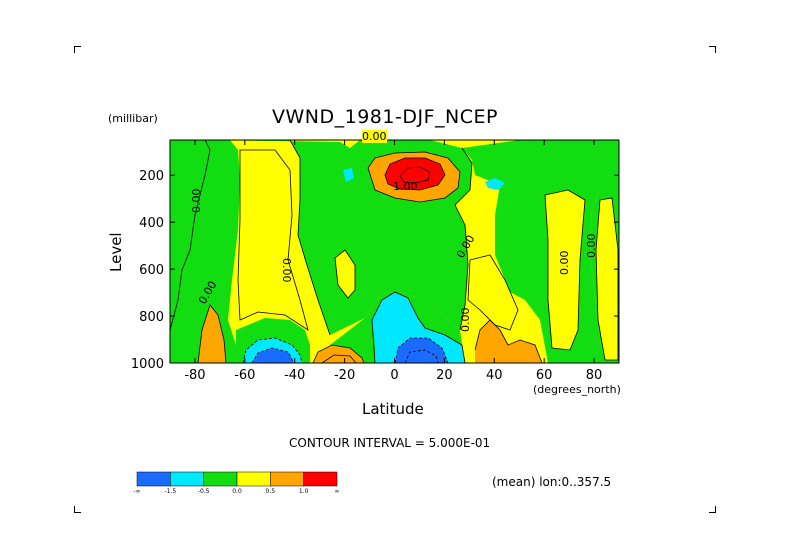 The height and width of the screenshot is (558, 789). I want to click on x-tick-label: 0, so click(394, 375).